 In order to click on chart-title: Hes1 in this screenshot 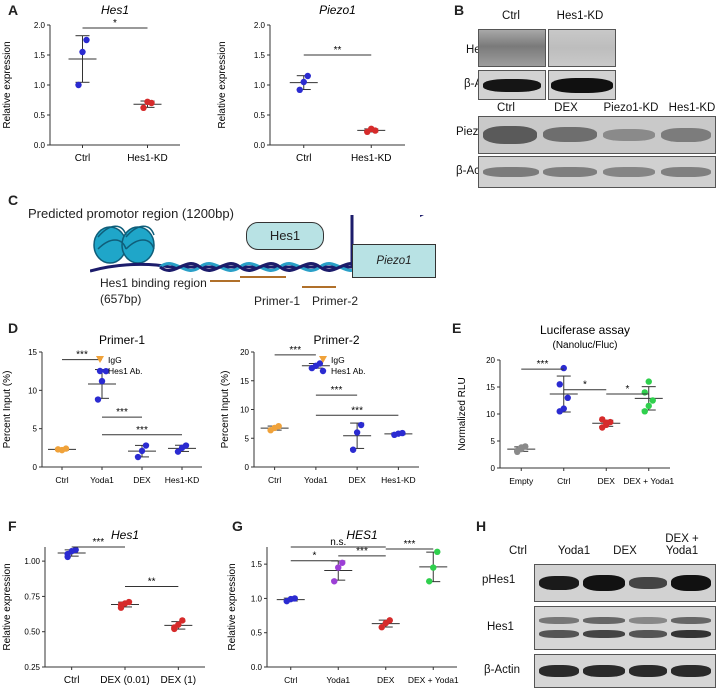, I will do `click(115, 10)`.